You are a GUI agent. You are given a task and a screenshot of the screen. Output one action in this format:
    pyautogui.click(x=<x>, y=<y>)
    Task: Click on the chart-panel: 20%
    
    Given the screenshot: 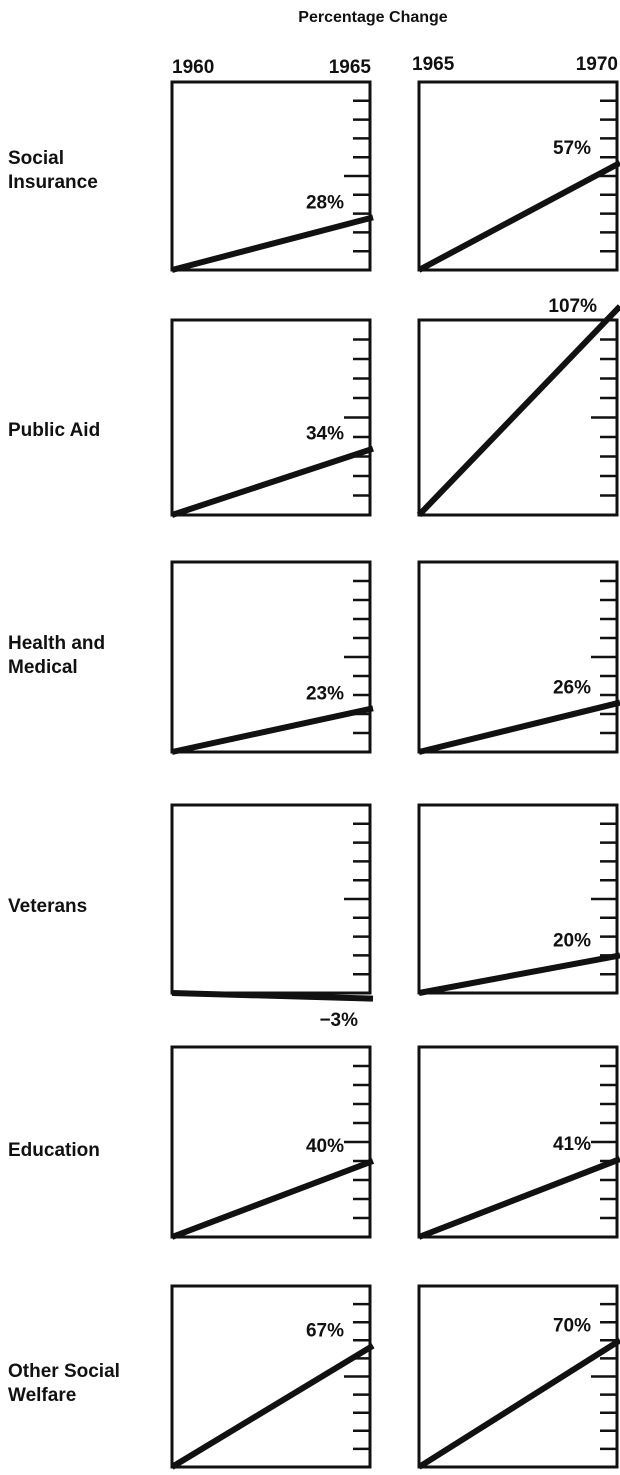 What is the action you would take?
    pyautogui.click(x=518, y=899)
    